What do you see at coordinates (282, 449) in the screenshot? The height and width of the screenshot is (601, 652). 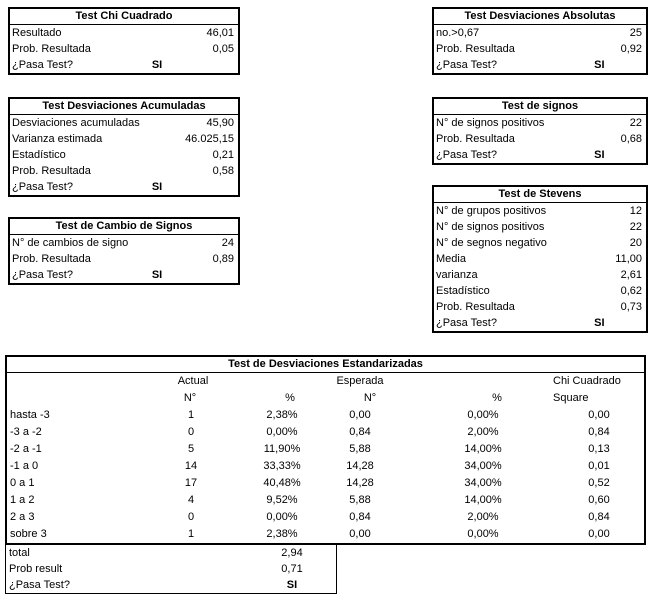 I see `actual-pct-cell: 11,90%` at bounding box center [282, 449].